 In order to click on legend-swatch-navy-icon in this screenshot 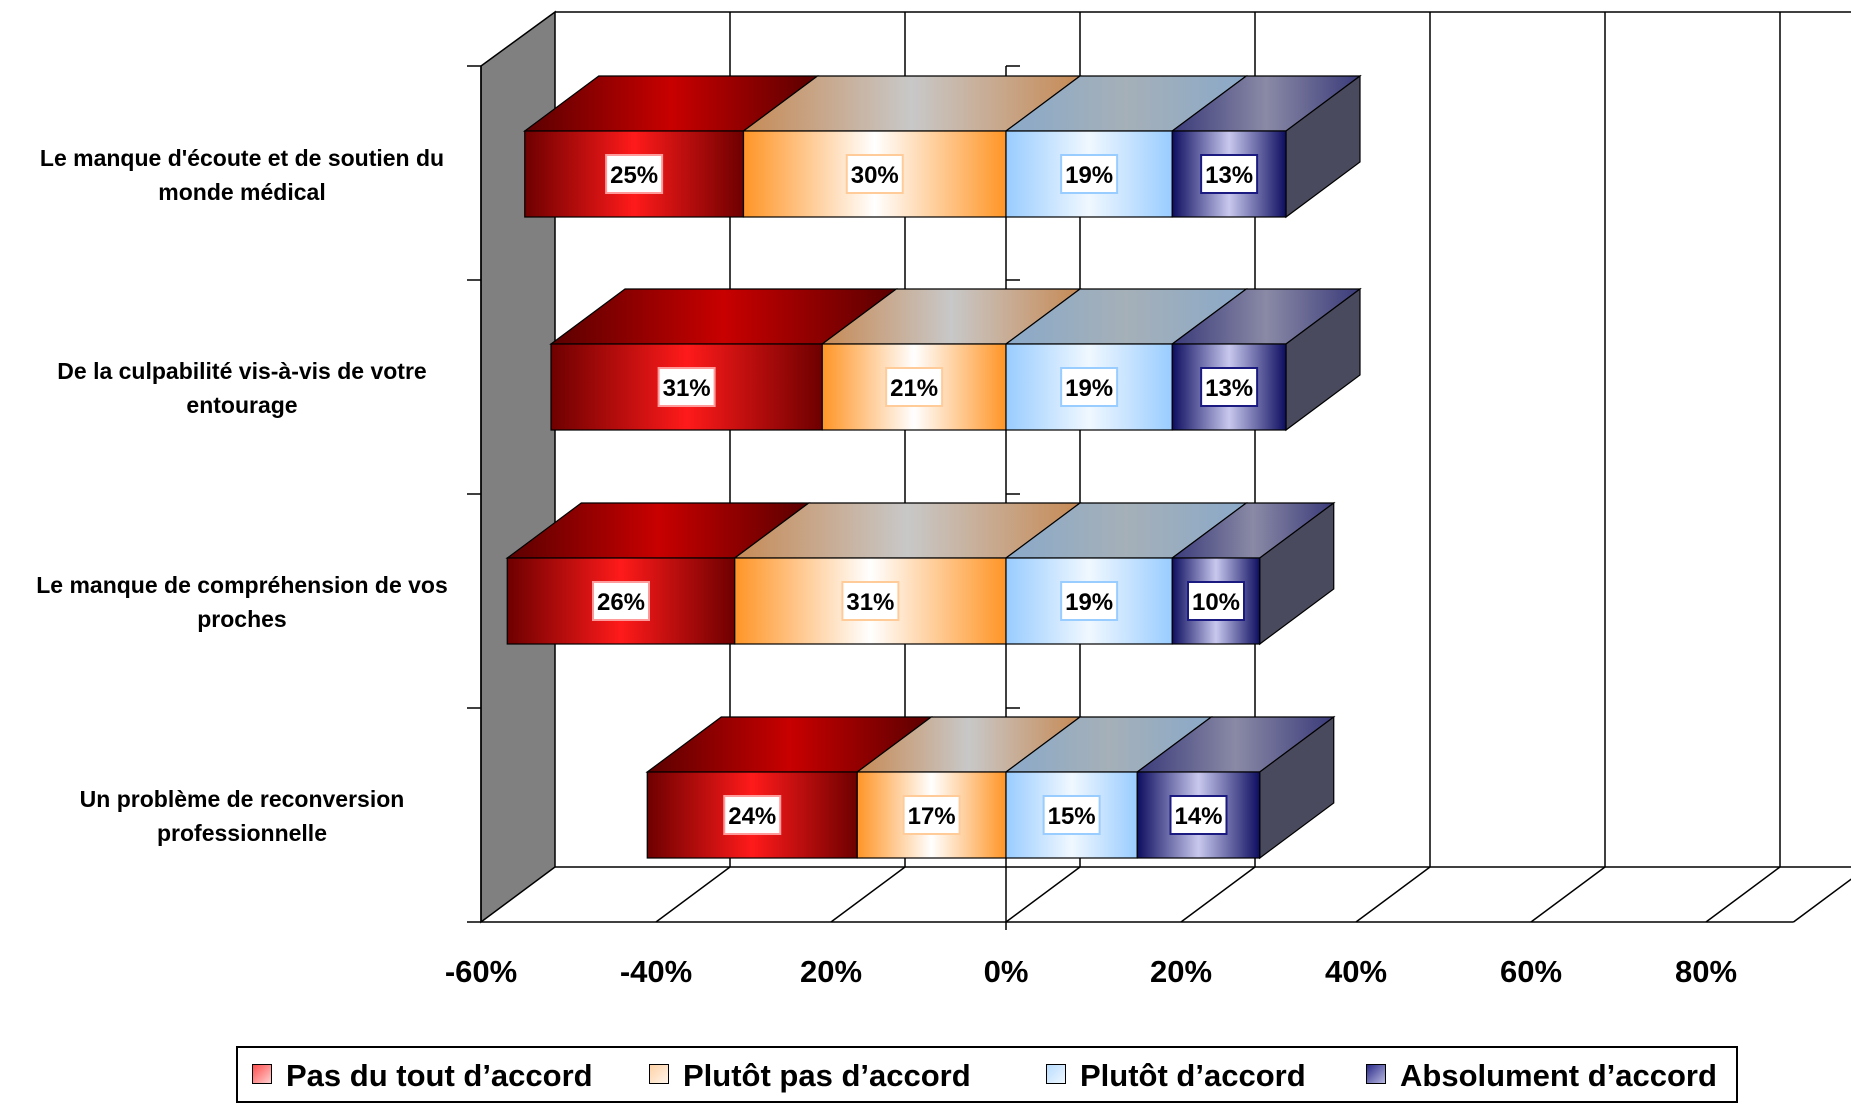, I will do `click(1376, 1074)`.